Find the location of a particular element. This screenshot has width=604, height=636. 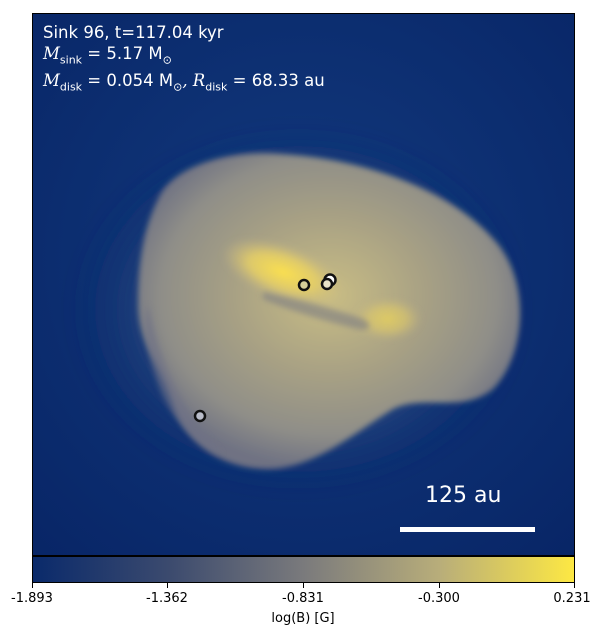

sink-time-line: Sink 96, t=117.04 kyr is located at coordinates (133, 32).